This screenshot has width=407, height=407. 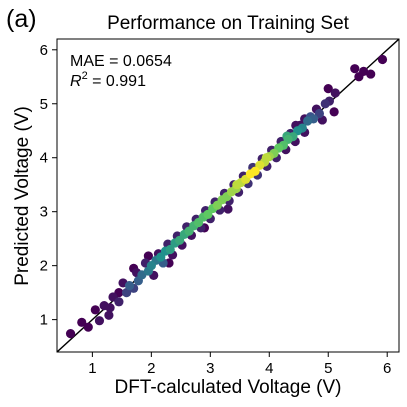 I want to click on y-axis-label: Predicted Voltage (V), so click(x=22, y=196).